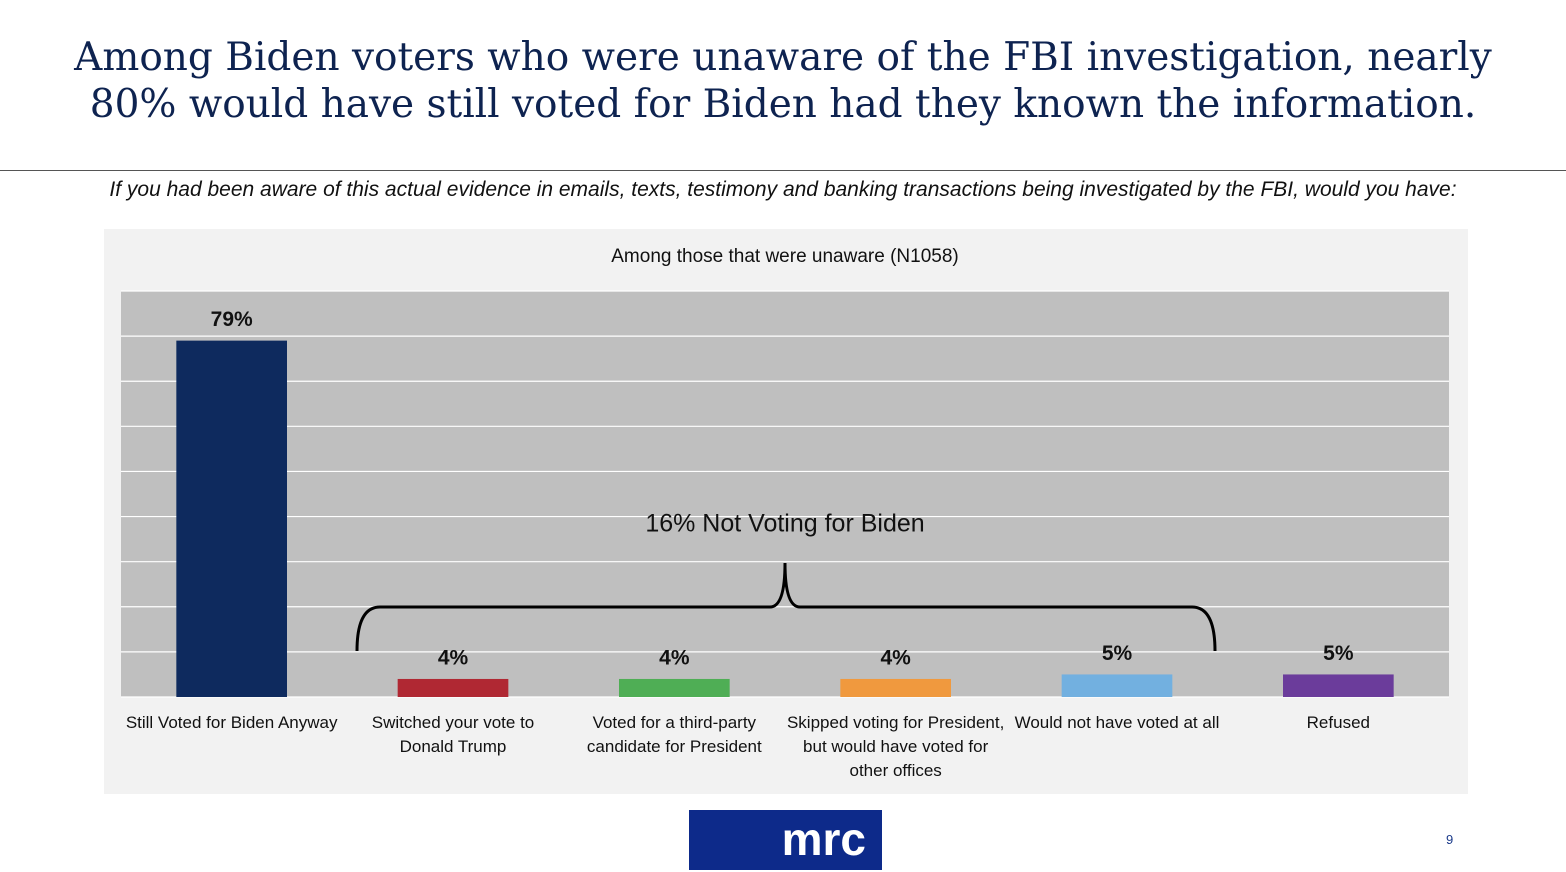 This screenshot has width=1566, height=872. I want to click on brace, so click(786, 607).